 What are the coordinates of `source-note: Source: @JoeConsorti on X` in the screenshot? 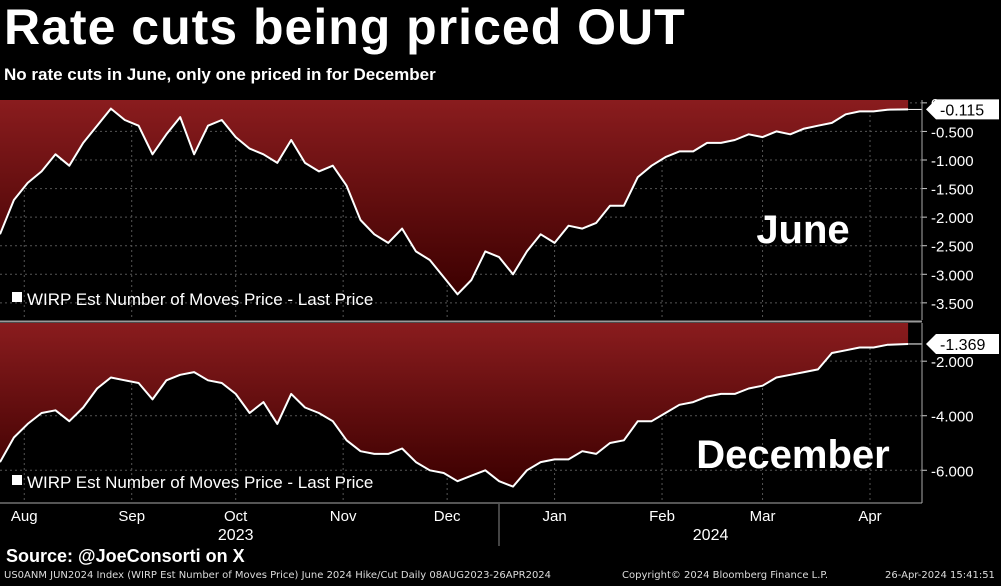 It's located at (125, 556).